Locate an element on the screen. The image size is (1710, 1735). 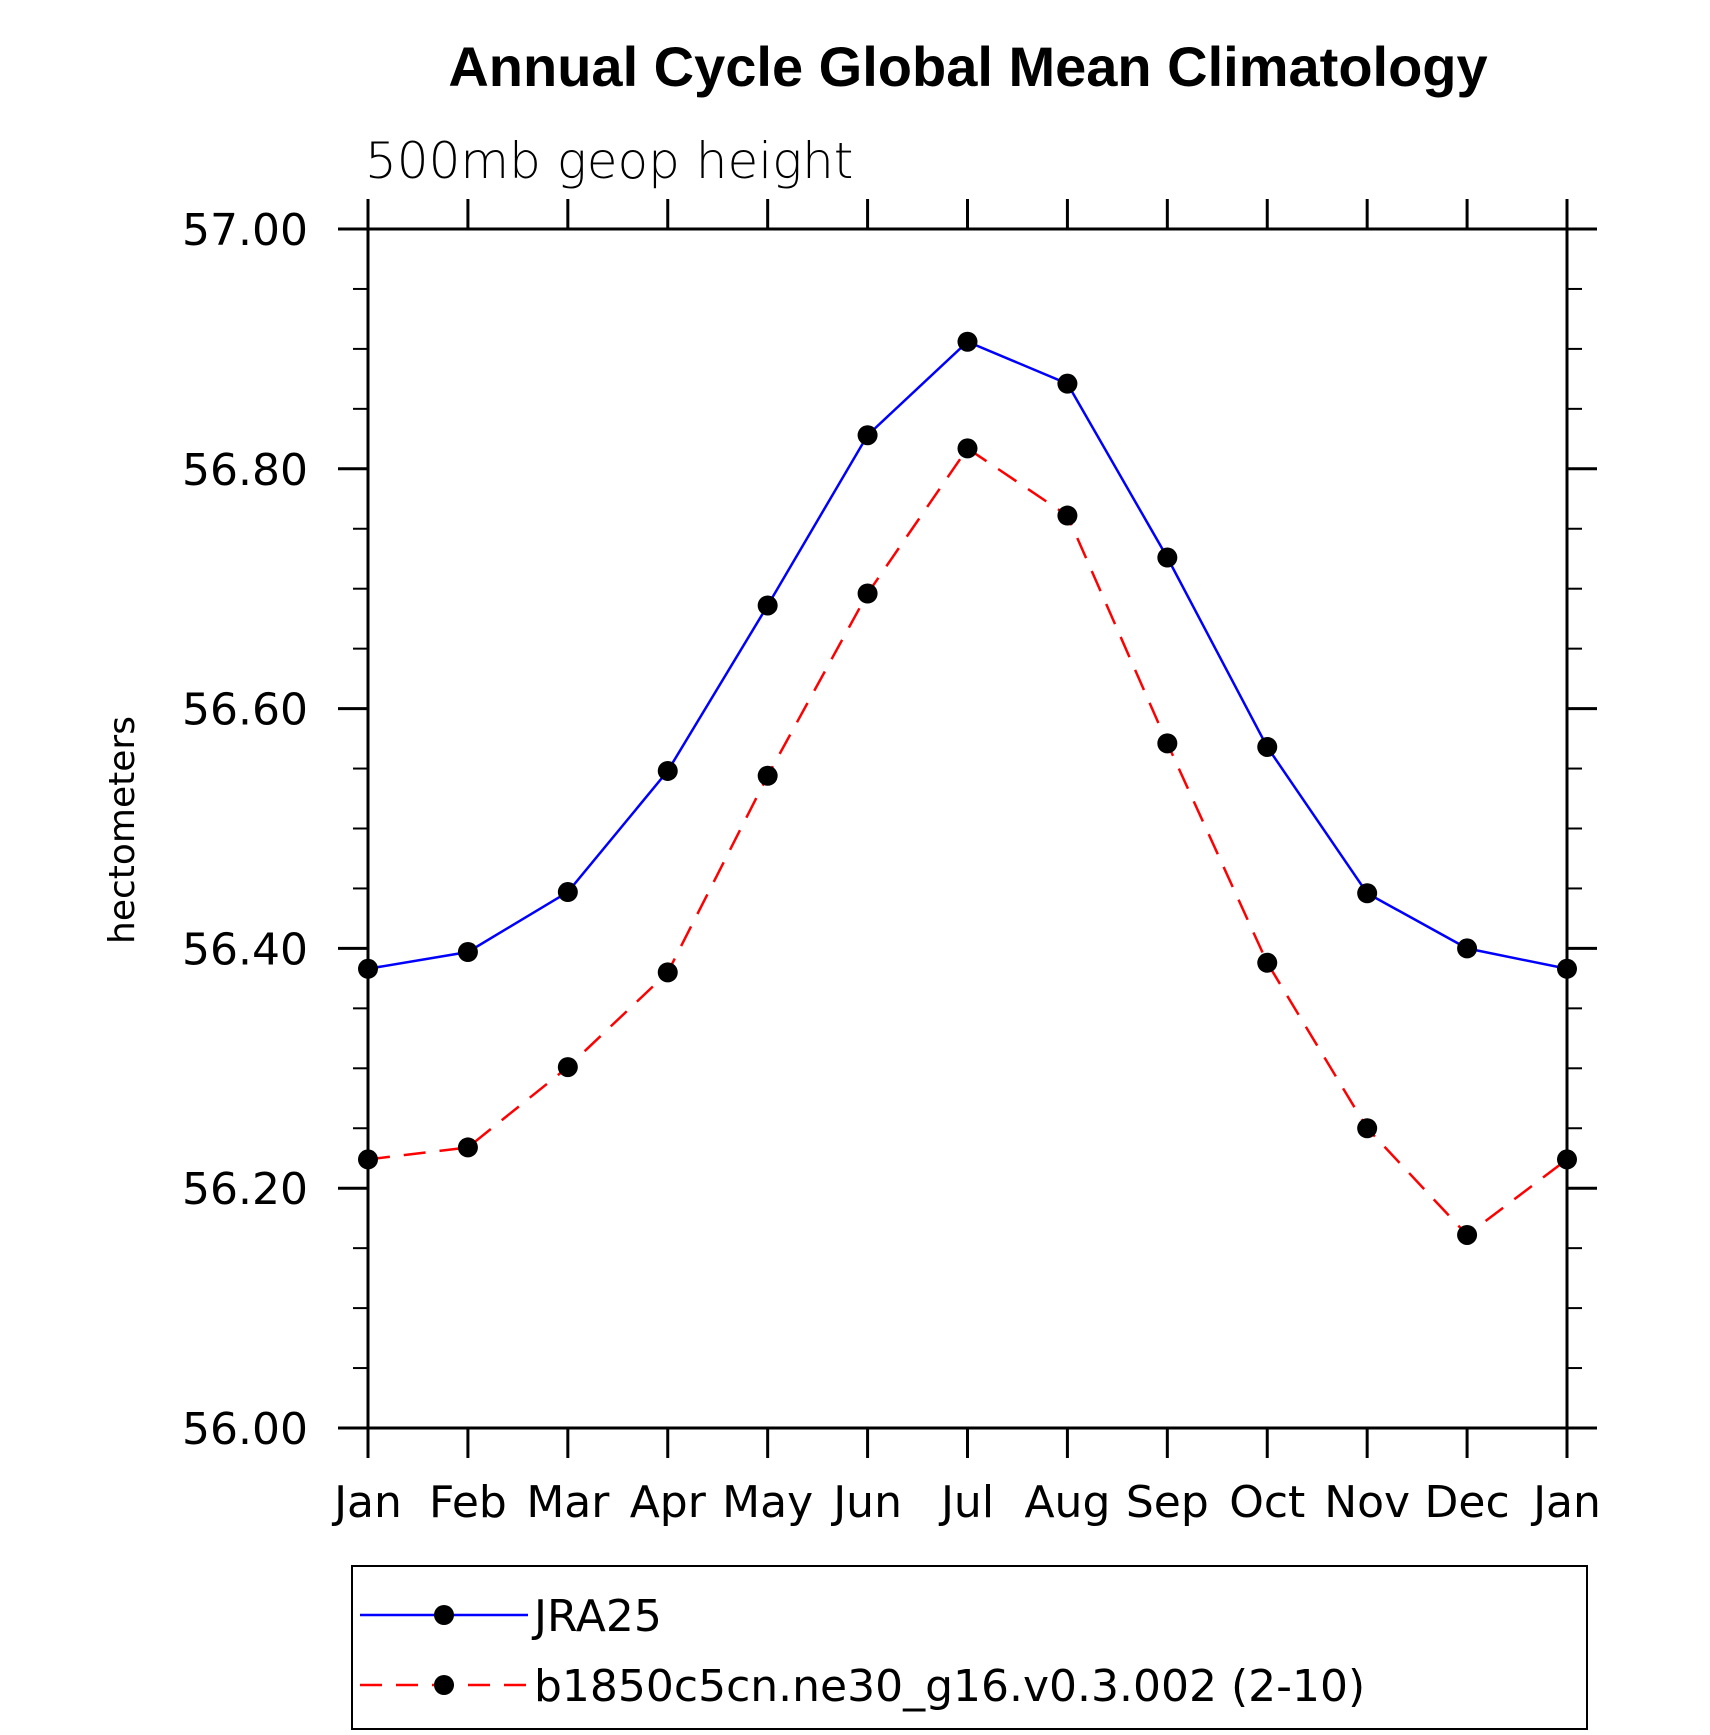
x-tick-label: Oct is located at coordinates (1267, 1502).